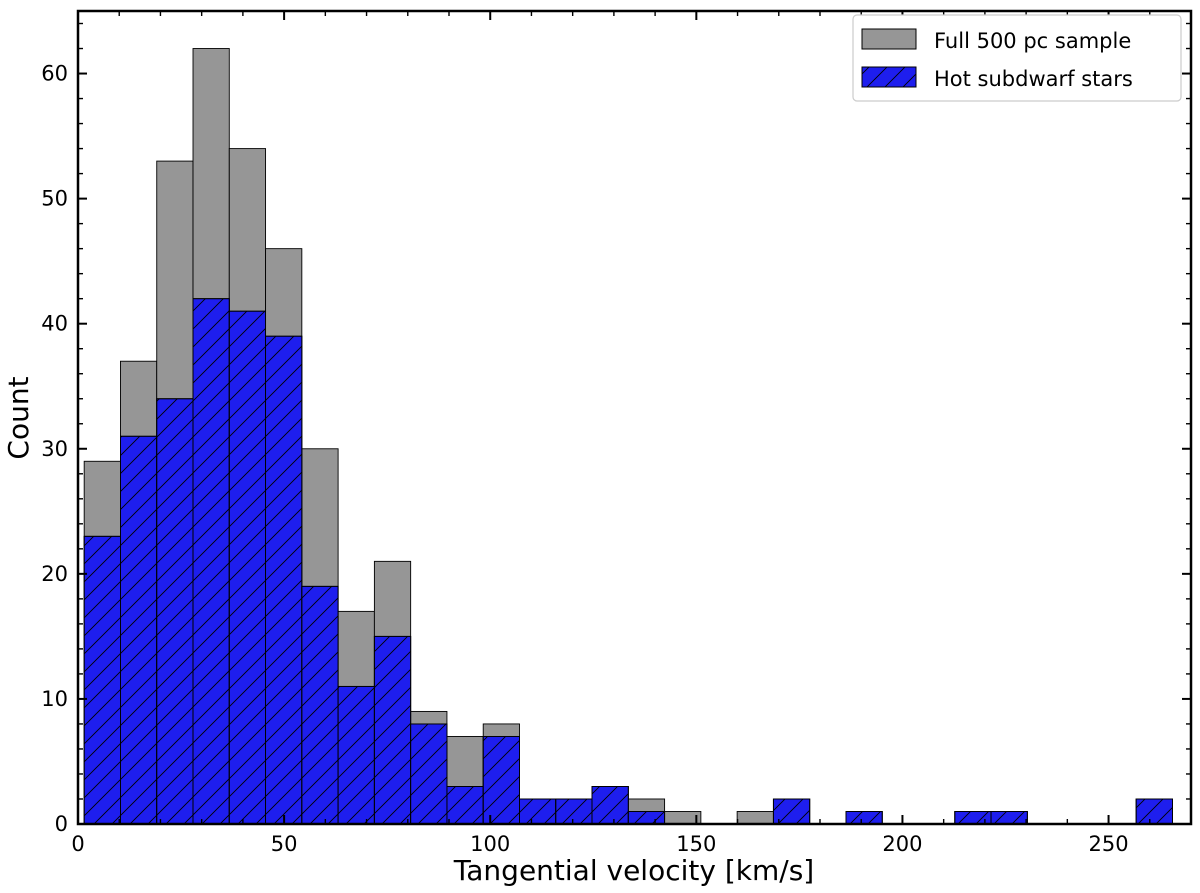 The image size is (1200, 893). Describe the element at coordinates (599, 844) in the screenshot. I see `x-tick-labels: 0 50 100 150 200 250` at that location.